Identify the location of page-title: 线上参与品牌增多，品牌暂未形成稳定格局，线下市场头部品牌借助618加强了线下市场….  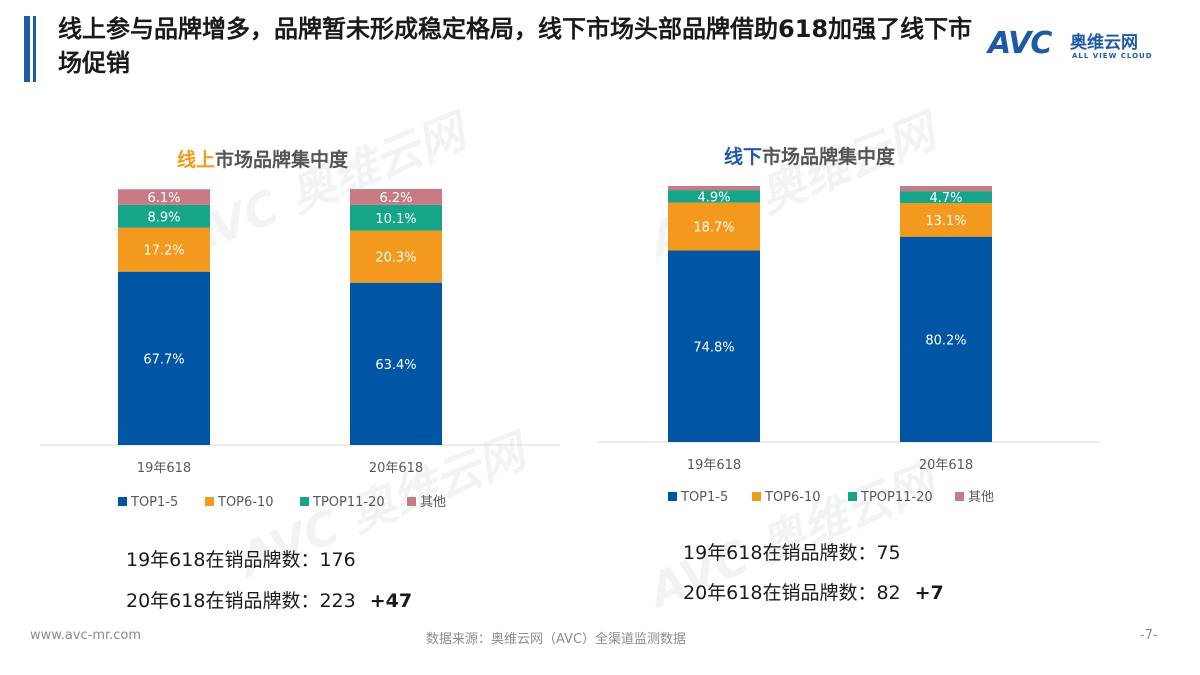
(515, 46).